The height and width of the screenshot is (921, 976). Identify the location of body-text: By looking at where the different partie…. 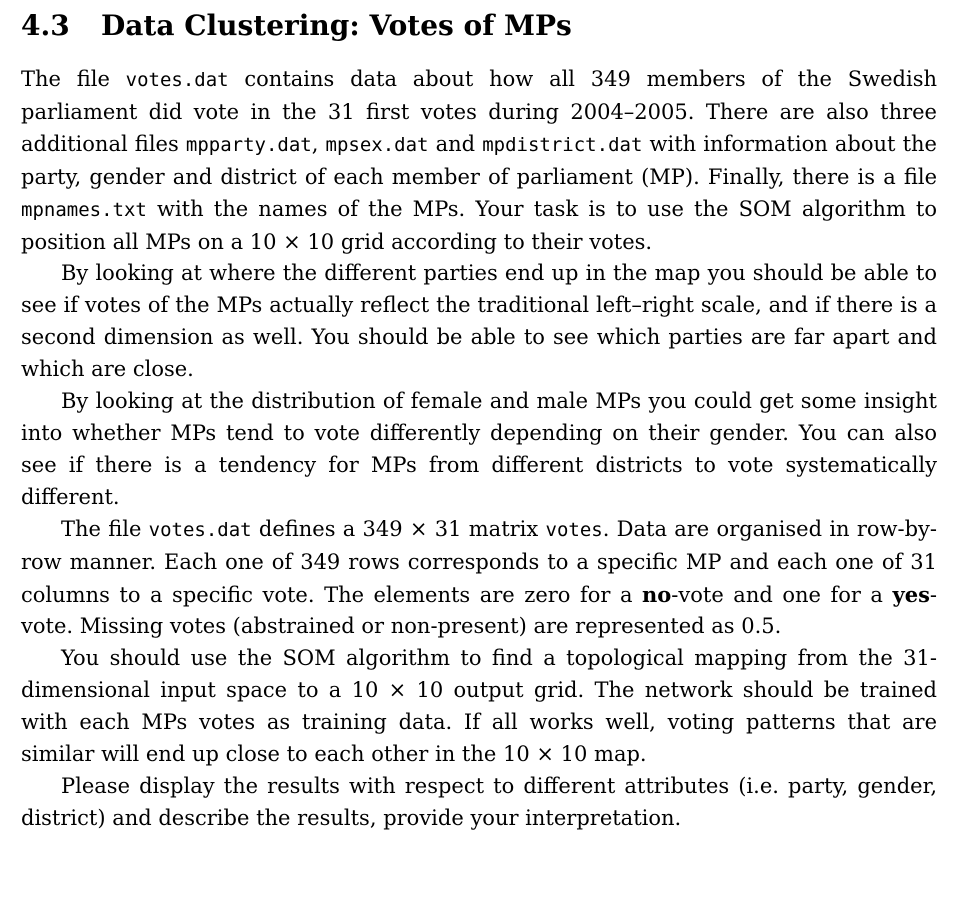
(479, 321).